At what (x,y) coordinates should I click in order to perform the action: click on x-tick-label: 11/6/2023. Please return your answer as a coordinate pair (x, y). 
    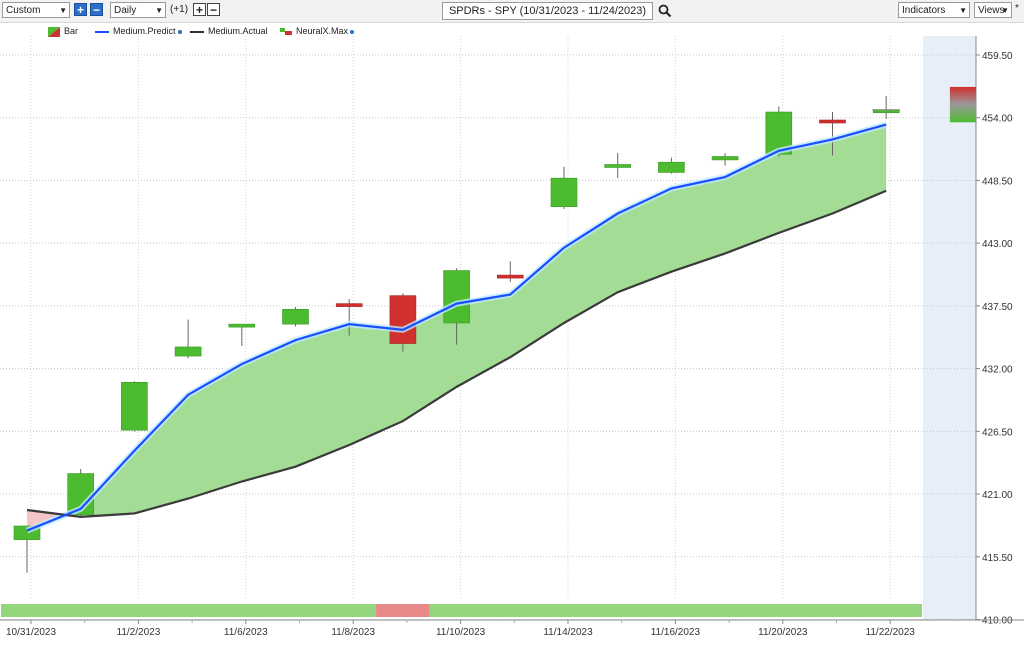
    Looking at the image, I should click on (246, 632).